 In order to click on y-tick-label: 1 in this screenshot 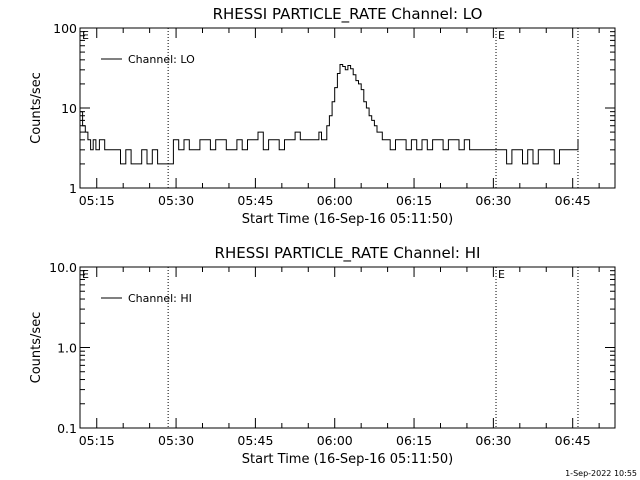, I will do `click(73, 188)`.